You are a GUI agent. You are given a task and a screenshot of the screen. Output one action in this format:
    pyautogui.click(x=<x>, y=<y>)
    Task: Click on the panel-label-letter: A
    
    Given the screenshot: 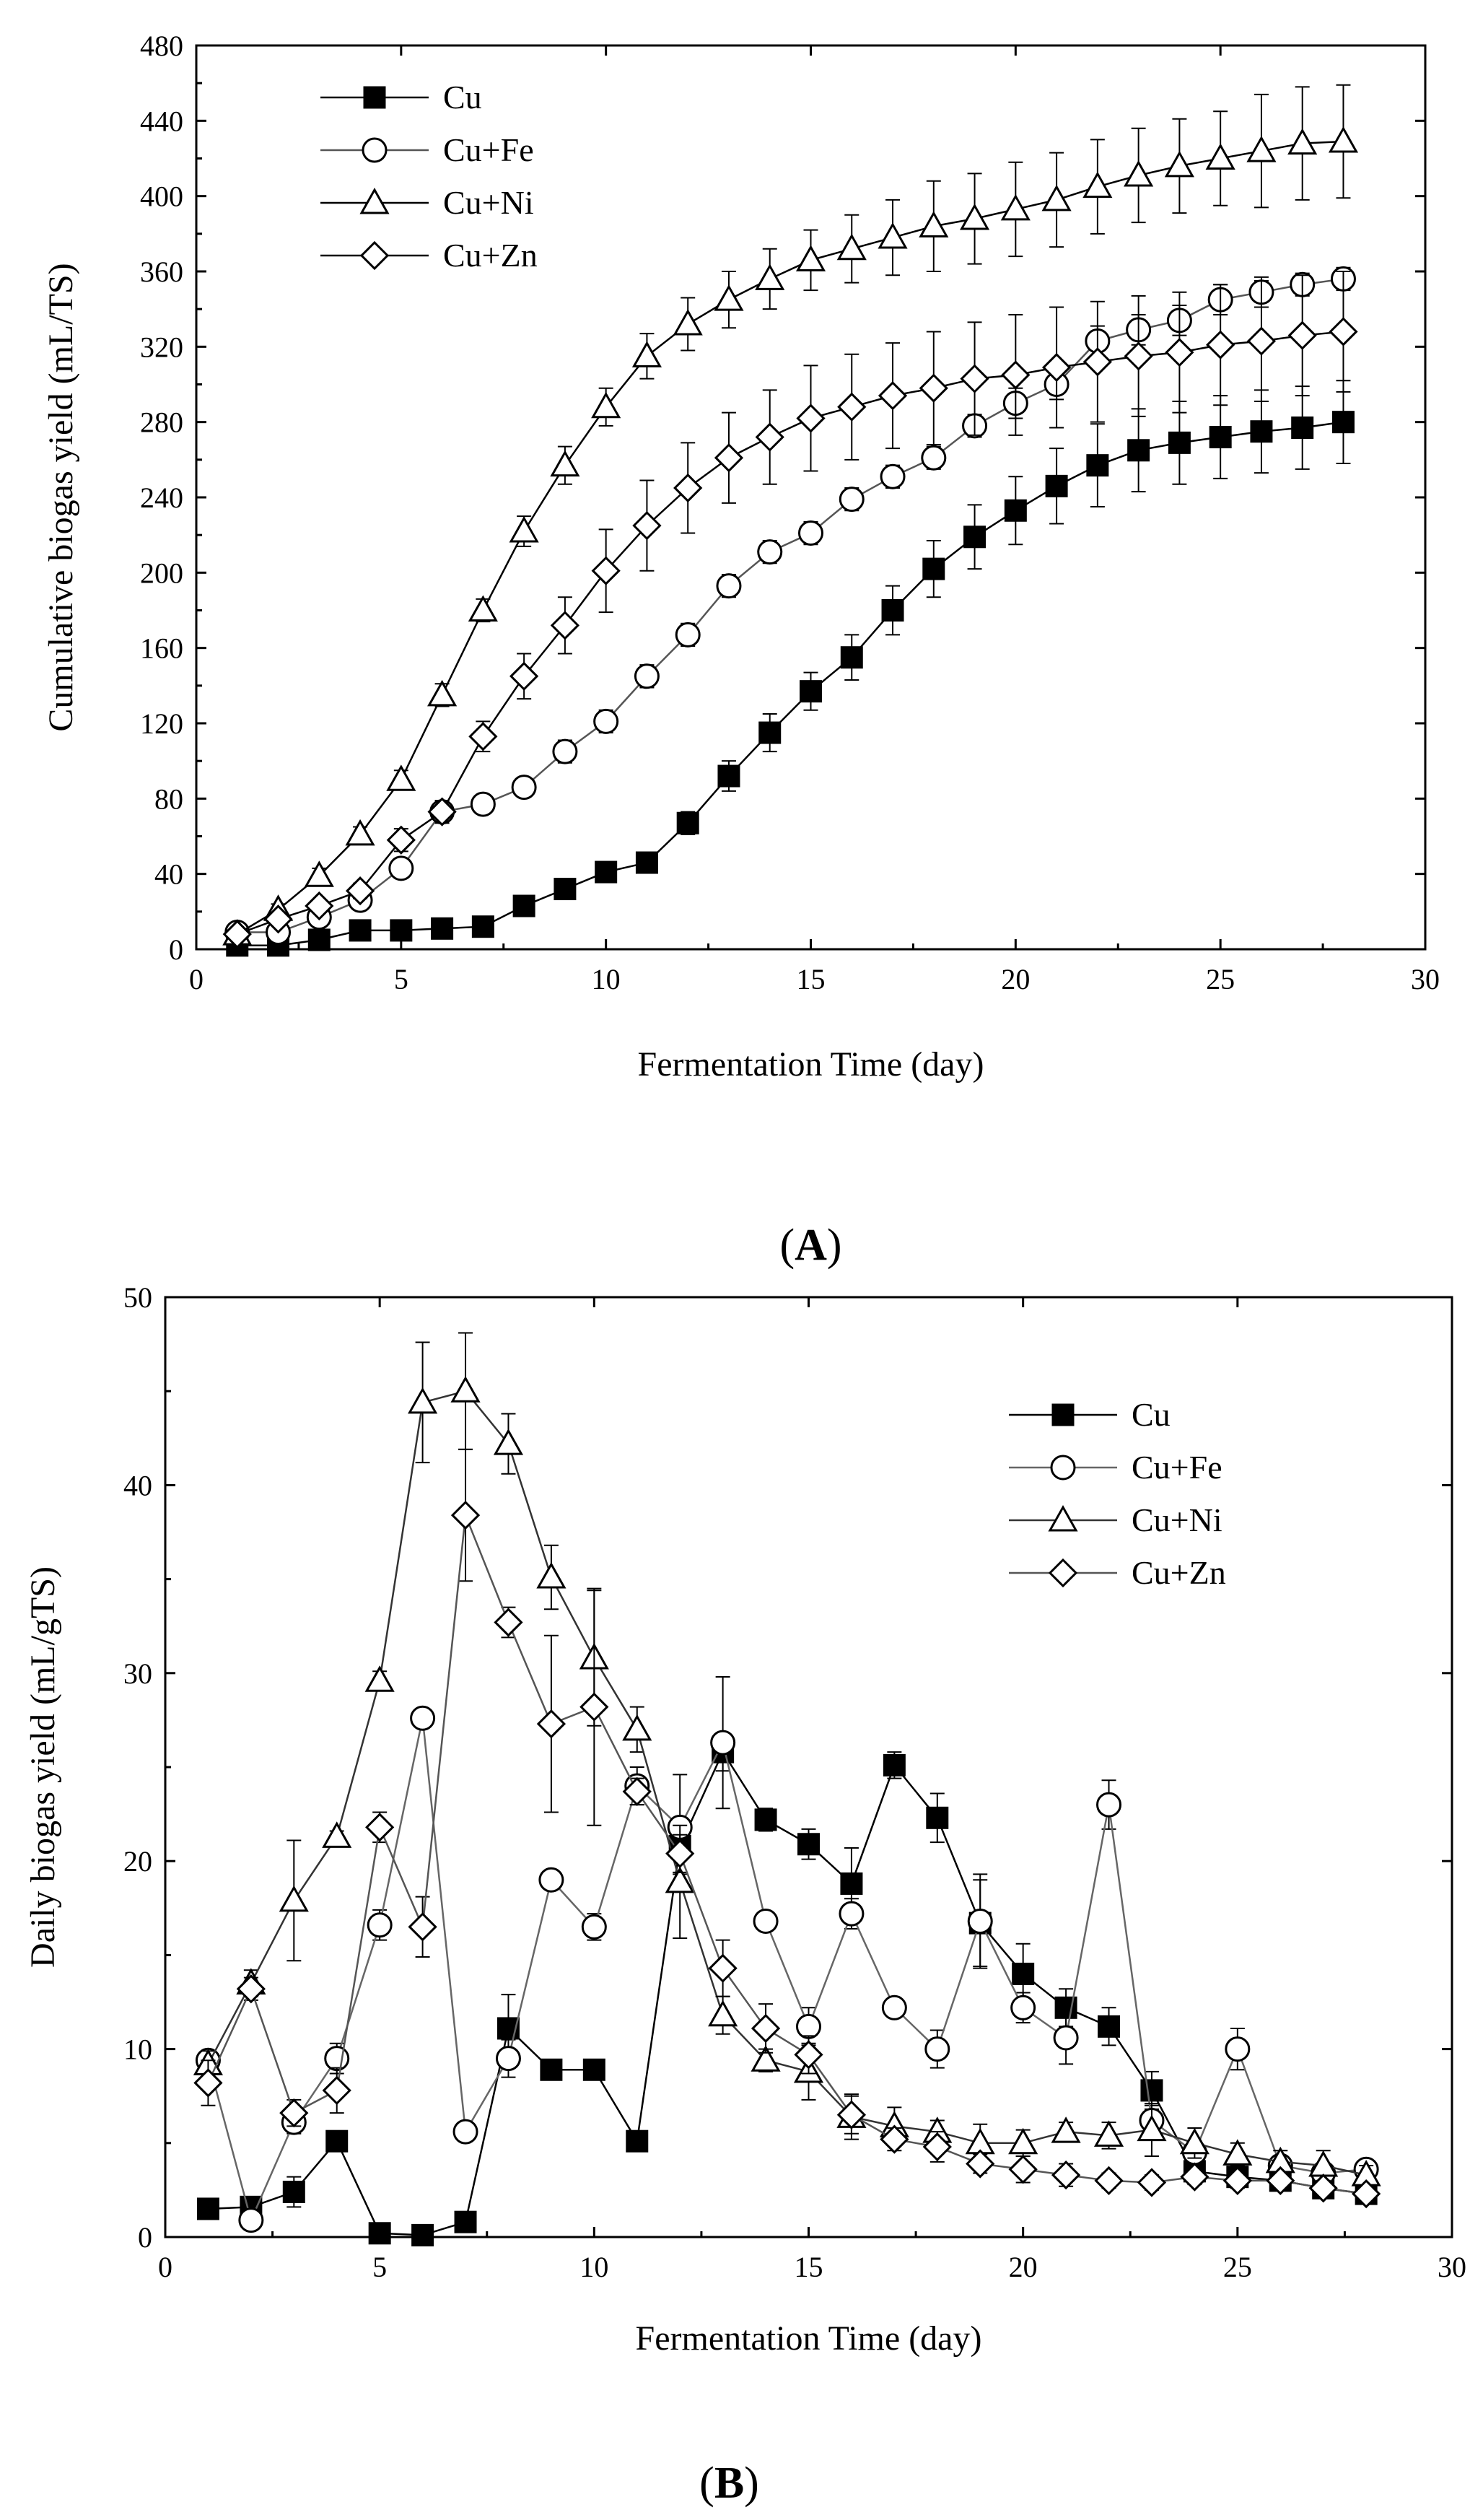 What is the action you would take?
    pyautogui.click(x=811, y=1245)
    